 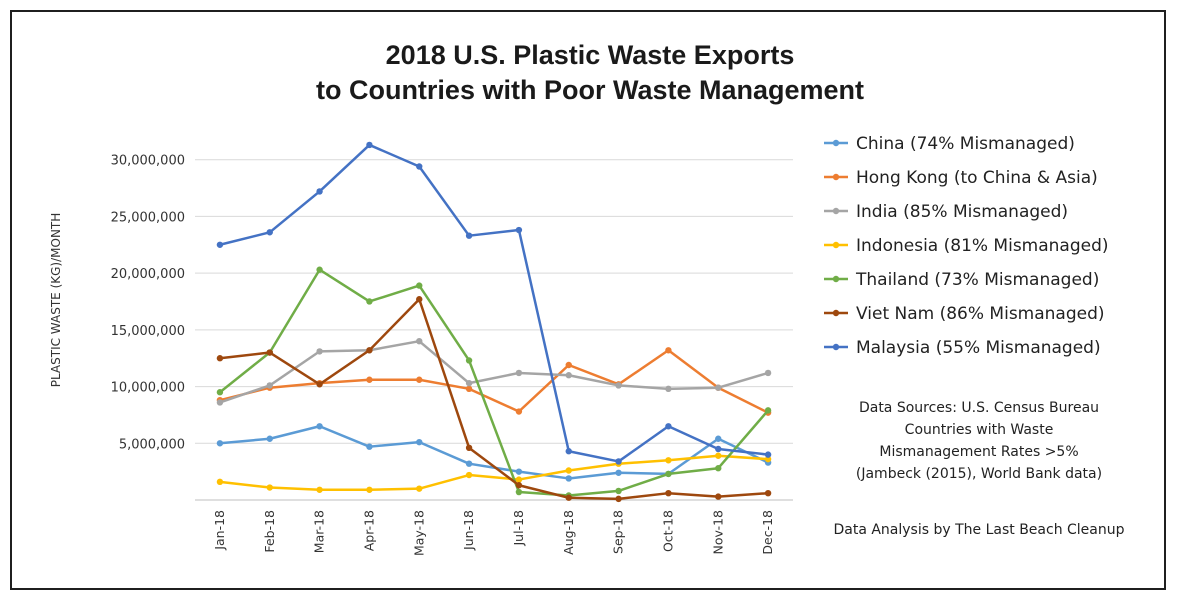 I want to click on x-tick-label: Feb-18, so click(x=269, y=531).